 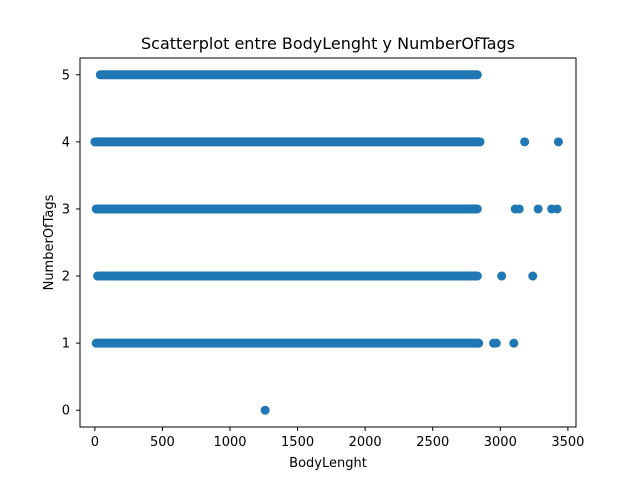 What do you see at coordinates (71, 243) in the screenshot?
I see `y-axis-ticks: 0 1 2 3 4 5` at bounding box center [71, 243].